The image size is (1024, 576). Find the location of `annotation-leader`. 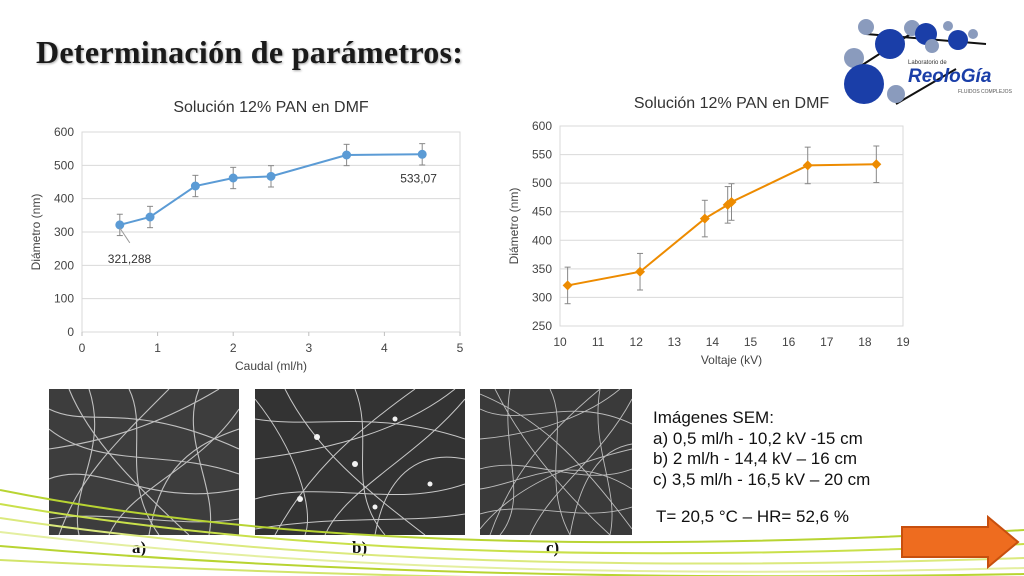

annotation-leader is located at coordinates (125, 235).